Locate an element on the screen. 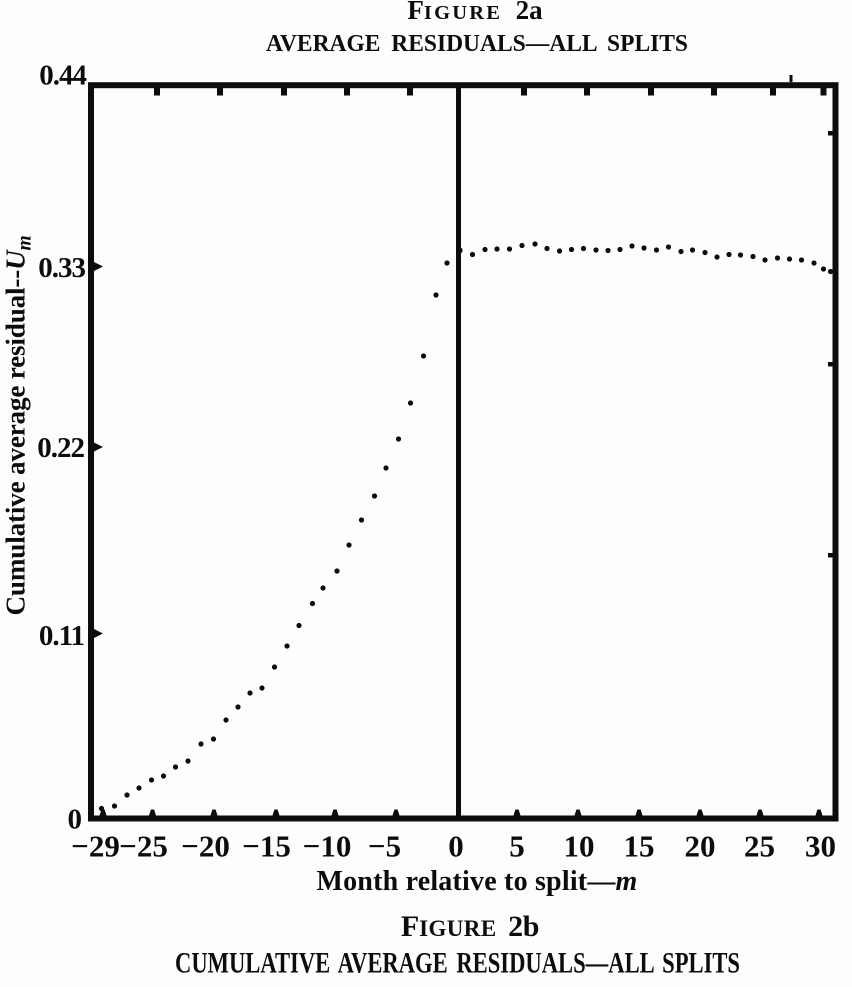 The width and height of the screenshot is (852, 987). svg-text: 5 is located at coordinates (517, 846).